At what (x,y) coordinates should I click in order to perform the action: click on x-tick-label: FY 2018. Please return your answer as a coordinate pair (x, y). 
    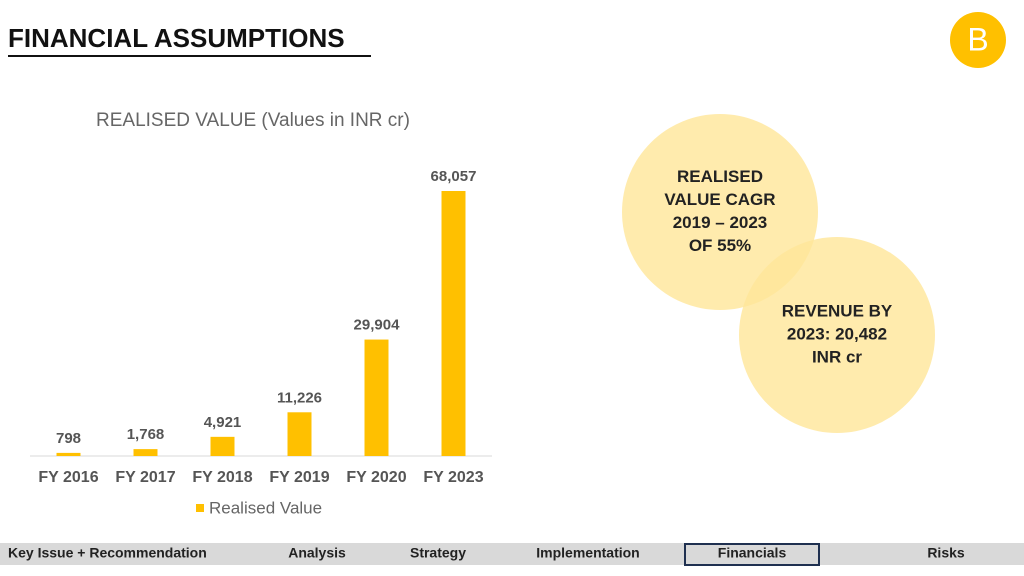
    Looking at the image, I should click on (222, 477).